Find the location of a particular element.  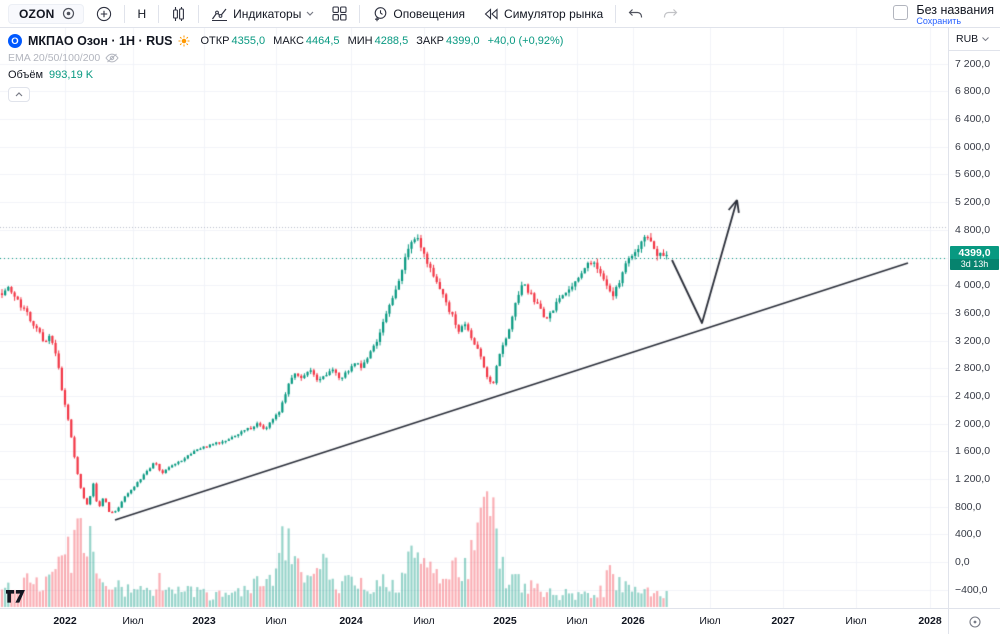

indicators-button: Индикаторы is located at coordinates (262, 14).